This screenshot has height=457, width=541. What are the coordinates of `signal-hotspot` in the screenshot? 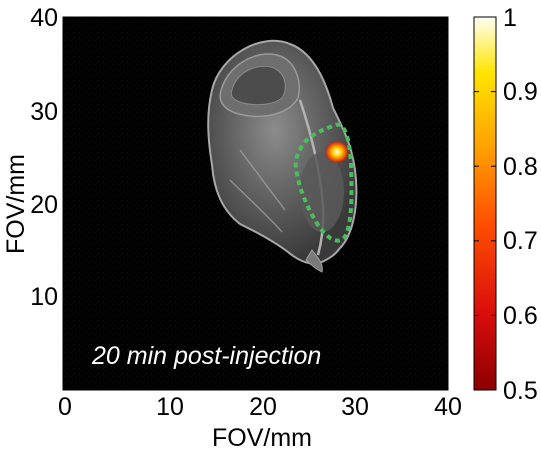 It's located at (337, 152).